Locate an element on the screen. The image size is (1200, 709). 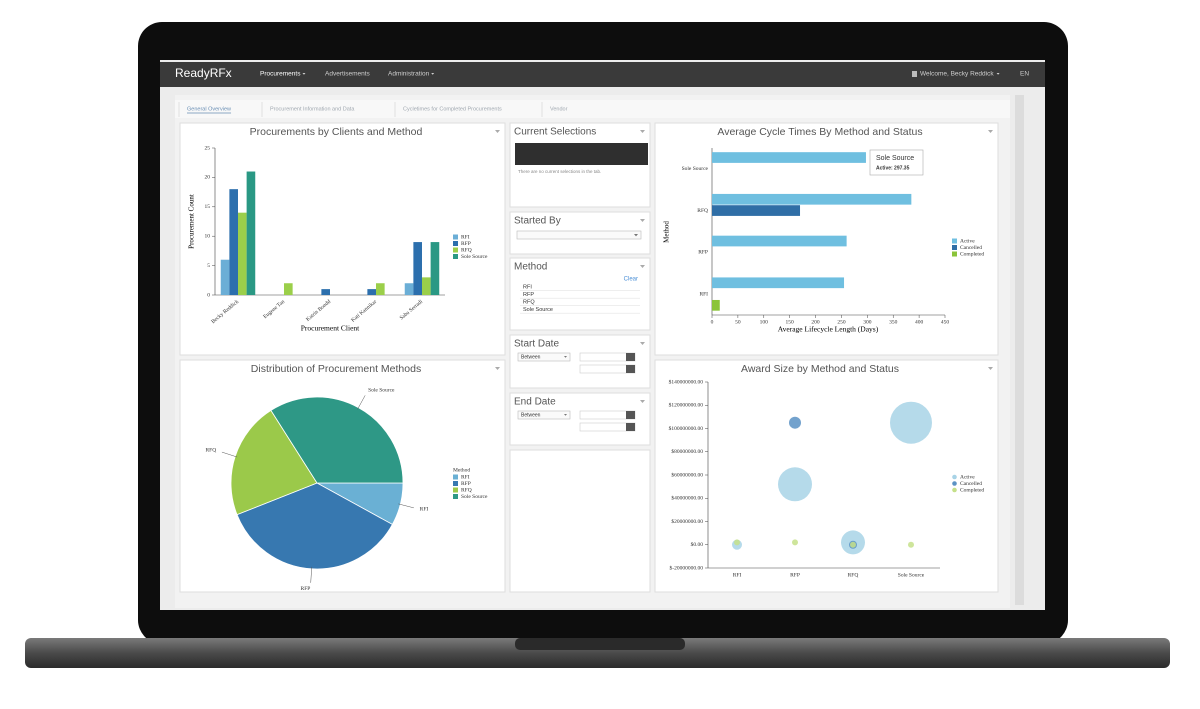
operator-value: Between is located at coordinates (531, 357).